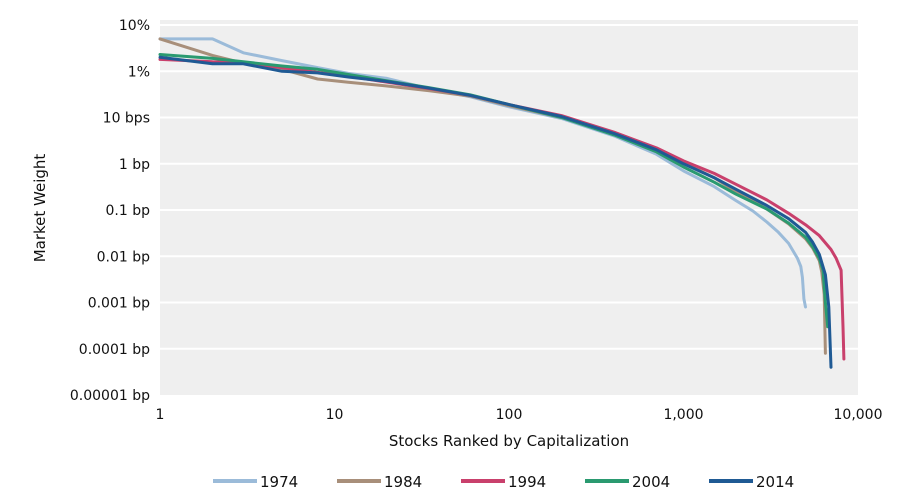  What do you see at coordinates (509, 415) in the screenshot?
I see `x-tick-label: 100` at bounding box center [509, 415].